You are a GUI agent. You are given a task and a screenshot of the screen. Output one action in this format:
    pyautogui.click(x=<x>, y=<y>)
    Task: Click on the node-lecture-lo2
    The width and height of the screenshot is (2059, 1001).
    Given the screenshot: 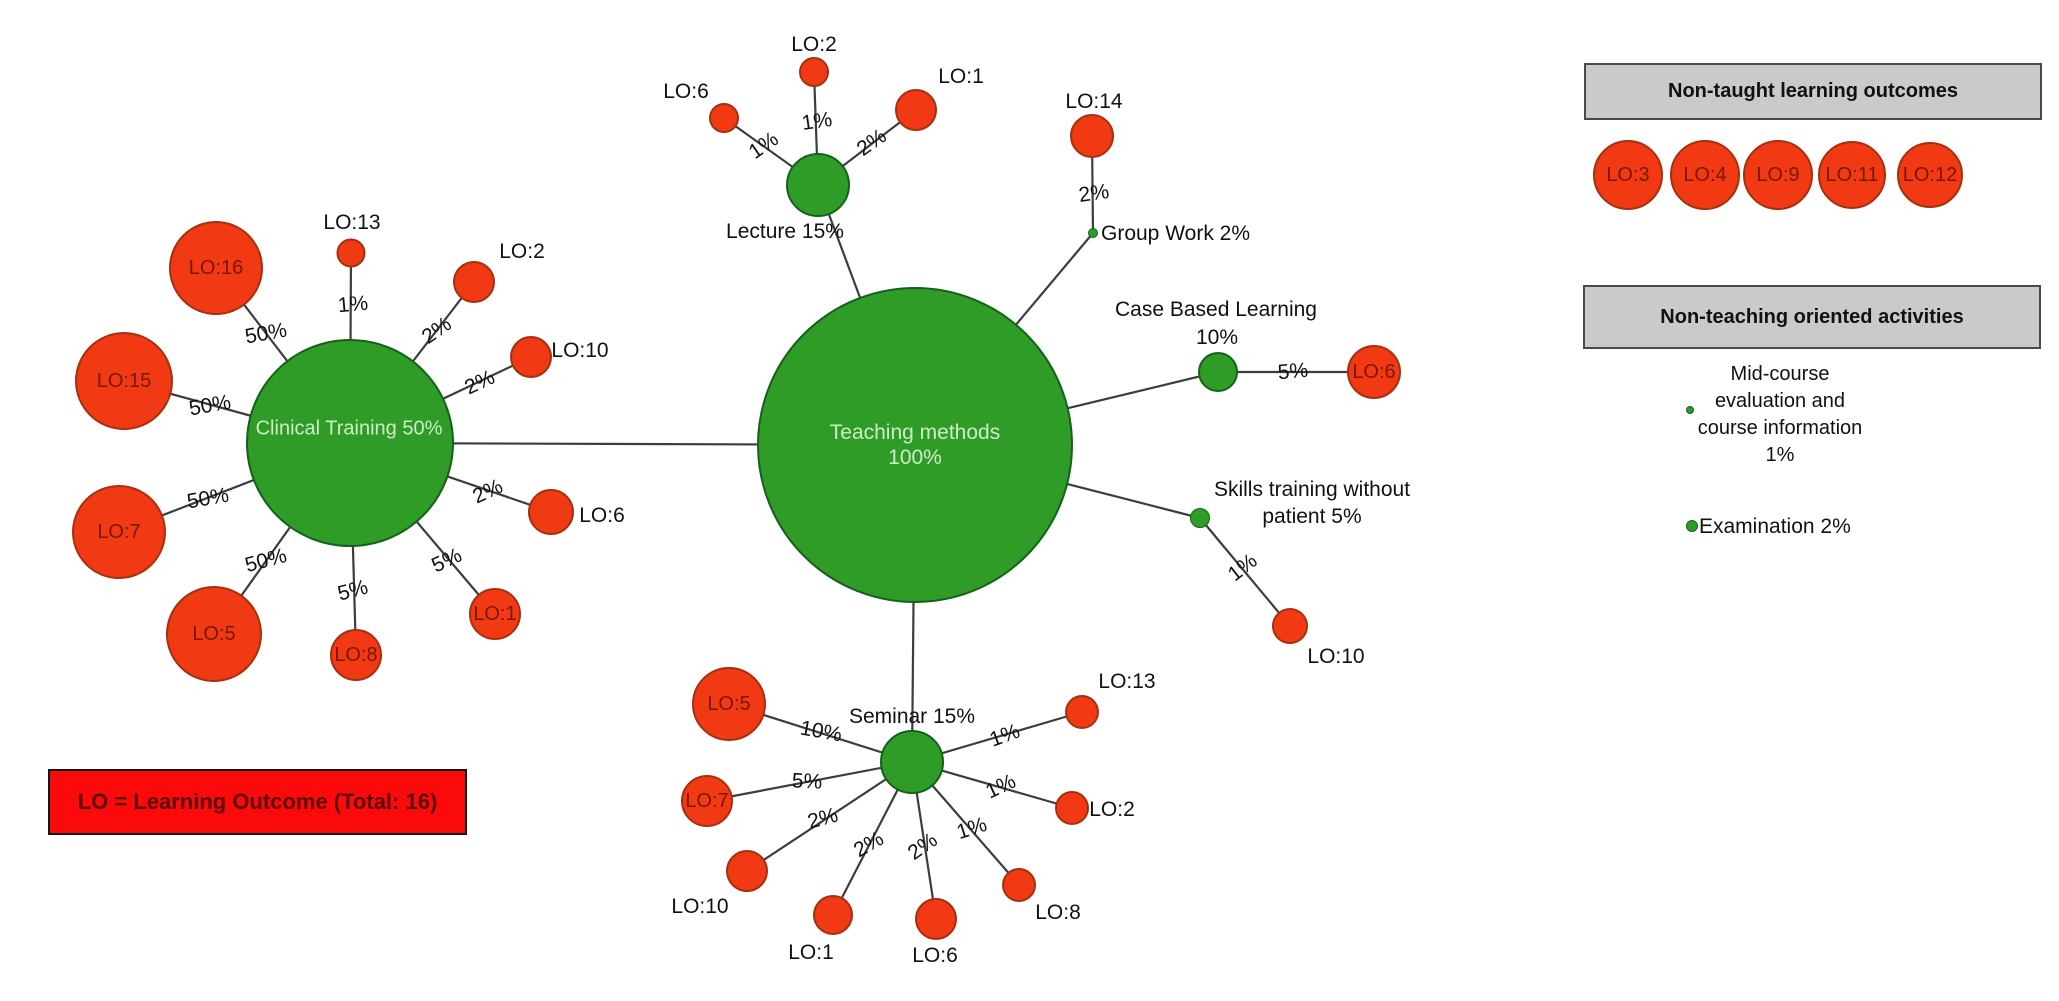 What is the action you would take?
    pyautogui.click(x=814, y=72)
    